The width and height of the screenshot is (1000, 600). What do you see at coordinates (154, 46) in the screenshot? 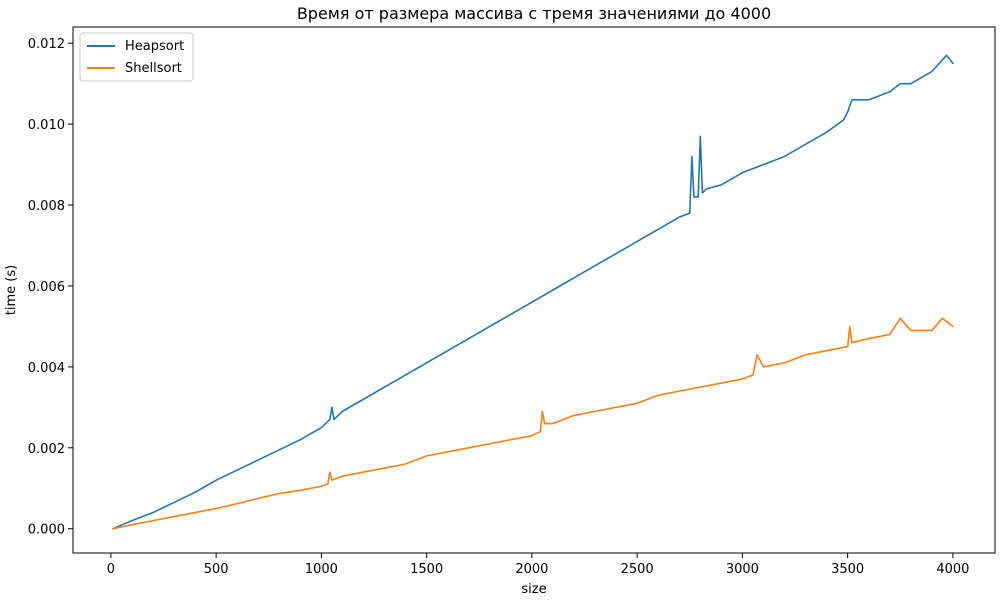
I see `legend-label-heapsort: Heapsort` at bounding box center [154, 46].